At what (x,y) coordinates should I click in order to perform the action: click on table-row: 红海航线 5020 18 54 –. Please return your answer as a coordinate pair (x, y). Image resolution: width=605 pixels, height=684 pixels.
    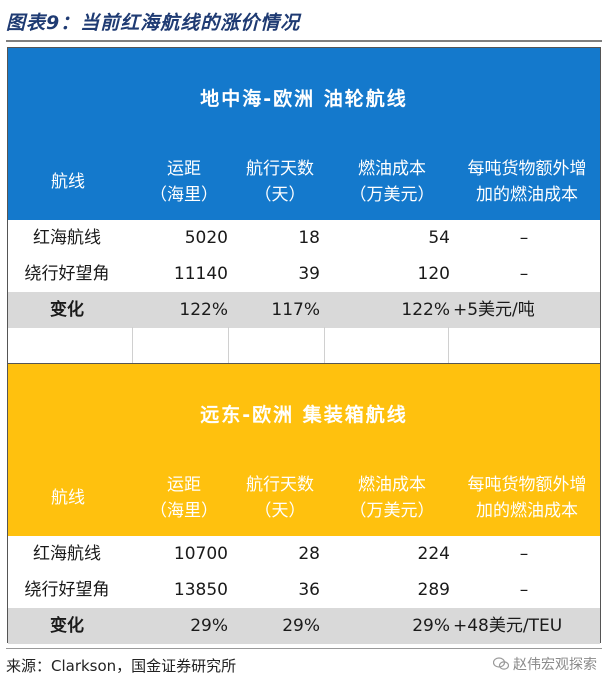
    Looking at the image, I should click on (281, 238).